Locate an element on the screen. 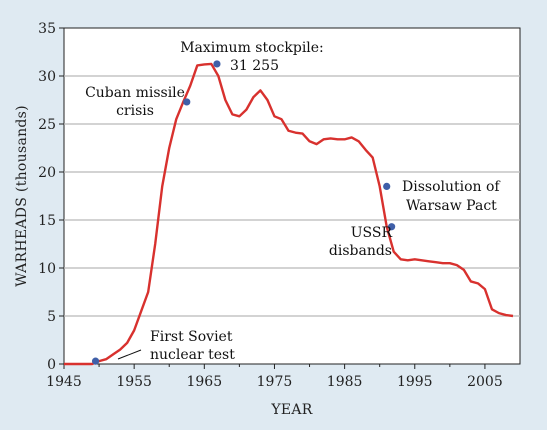  x-tick-label: 1945 is located at coordinates (64, 382).